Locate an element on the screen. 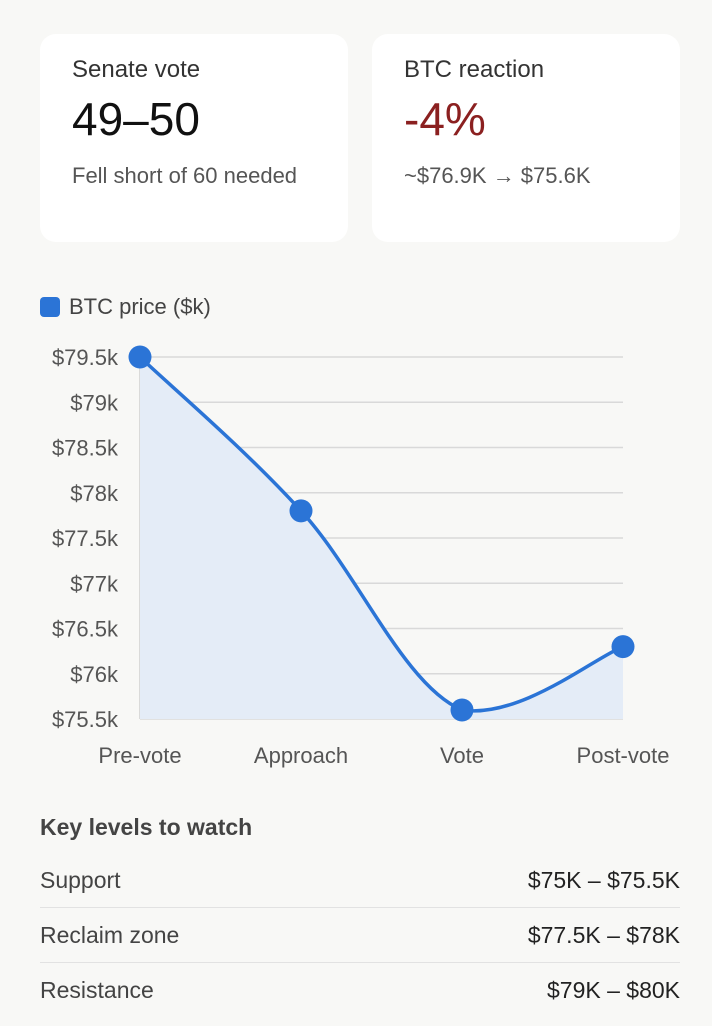  card-label: Senate vote is located at coordinates (136, 69).